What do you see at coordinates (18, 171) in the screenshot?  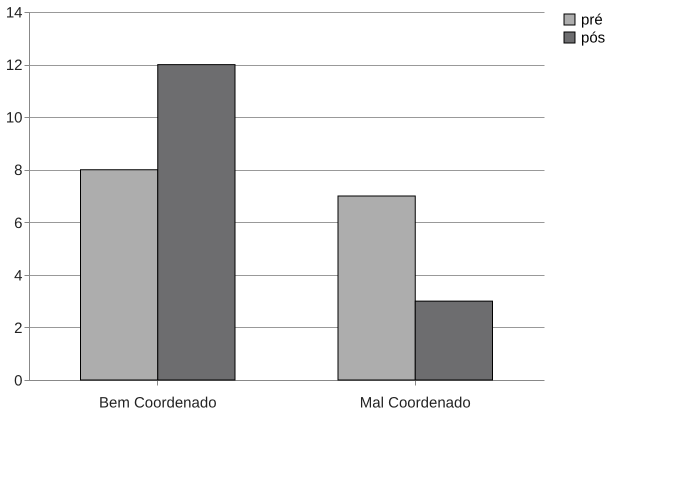 I see `y-tick-label: 8` at bounding box center [18, 171].